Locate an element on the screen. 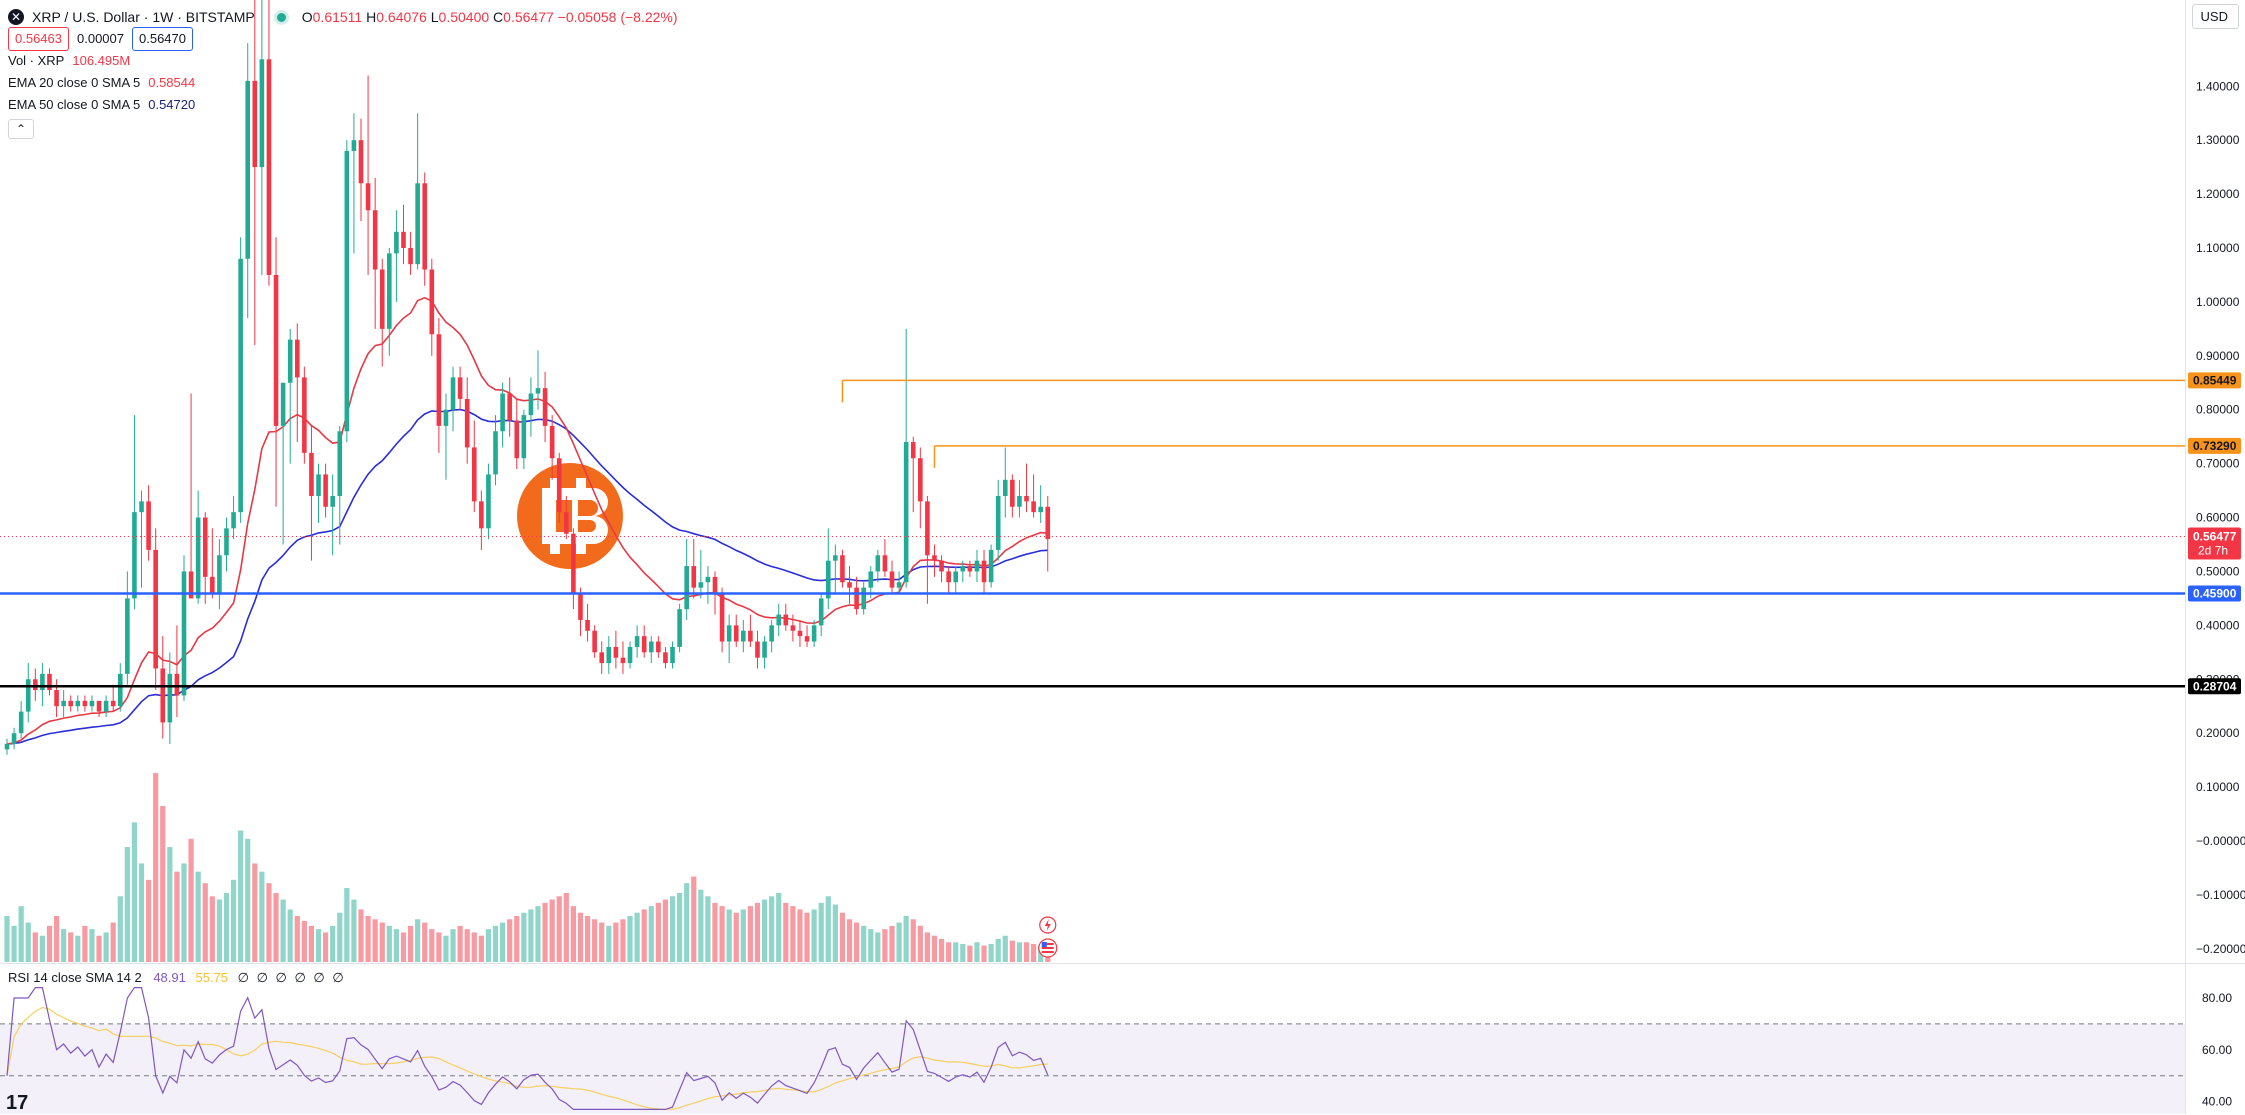  chevron-up-icon: ⌃ is located at coordinates (21, 129).